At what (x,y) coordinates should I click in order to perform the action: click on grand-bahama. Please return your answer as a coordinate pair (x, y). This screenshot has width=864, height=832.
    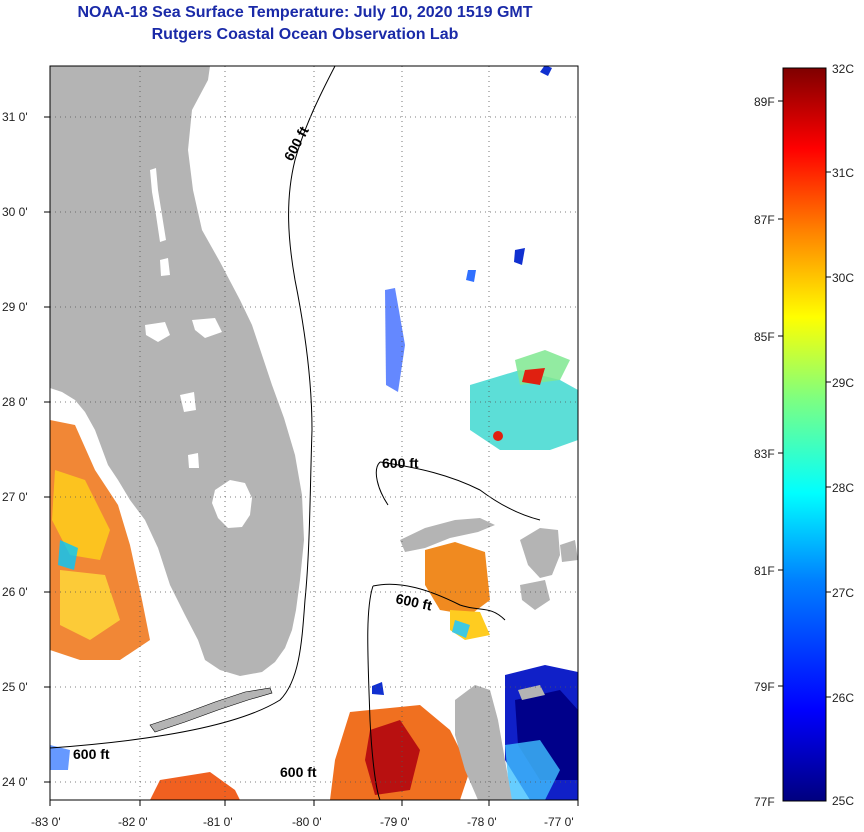
    Looking at the image, I should click on (447, 535).